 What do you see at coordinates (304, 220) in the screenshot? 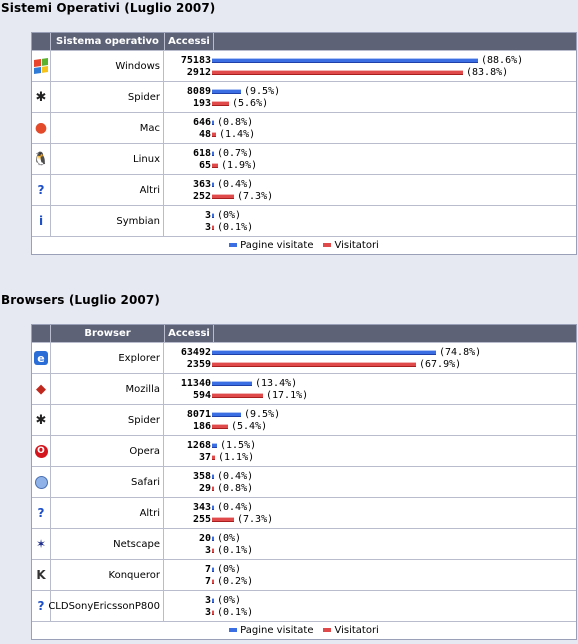
I see `table-row: i Symbian 3 (0%) 3 (0.1%)` at bounding box center [304, 220].